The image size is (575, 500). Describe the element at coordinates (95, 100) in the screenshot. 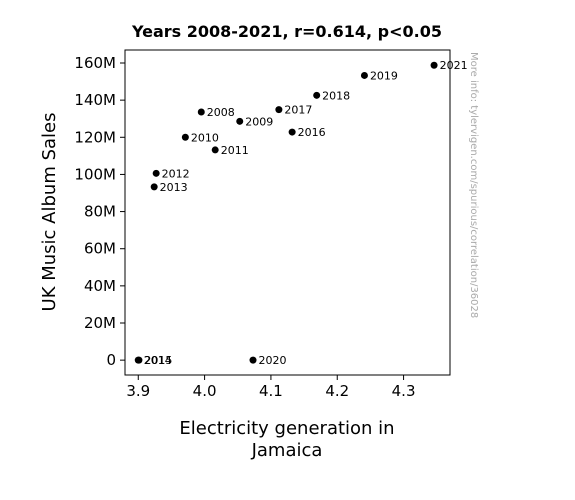

I see `y-tick-label: 140M` at that location.